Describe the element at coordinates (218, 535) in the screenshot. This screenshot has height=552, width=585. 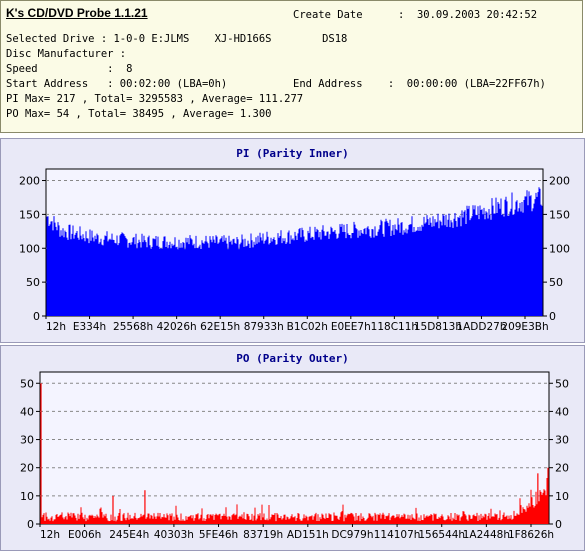
I see `x-tick-label: 5FE46h` at that location.